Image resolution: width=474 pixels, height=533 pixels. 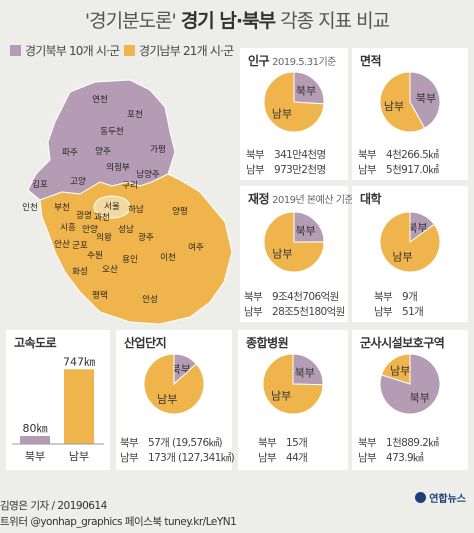 I want to click on values-university: 북부 9개 남부 51개, so click(x=399, y=304).